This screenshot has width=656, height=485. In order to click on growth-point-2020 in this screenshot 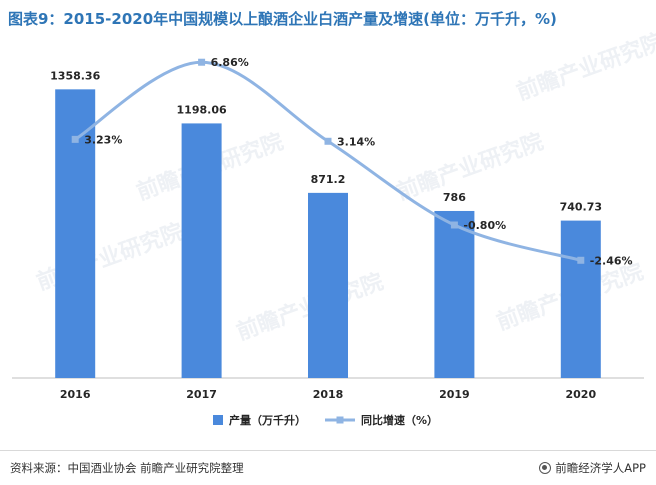, I will do `click(581, 260)`.